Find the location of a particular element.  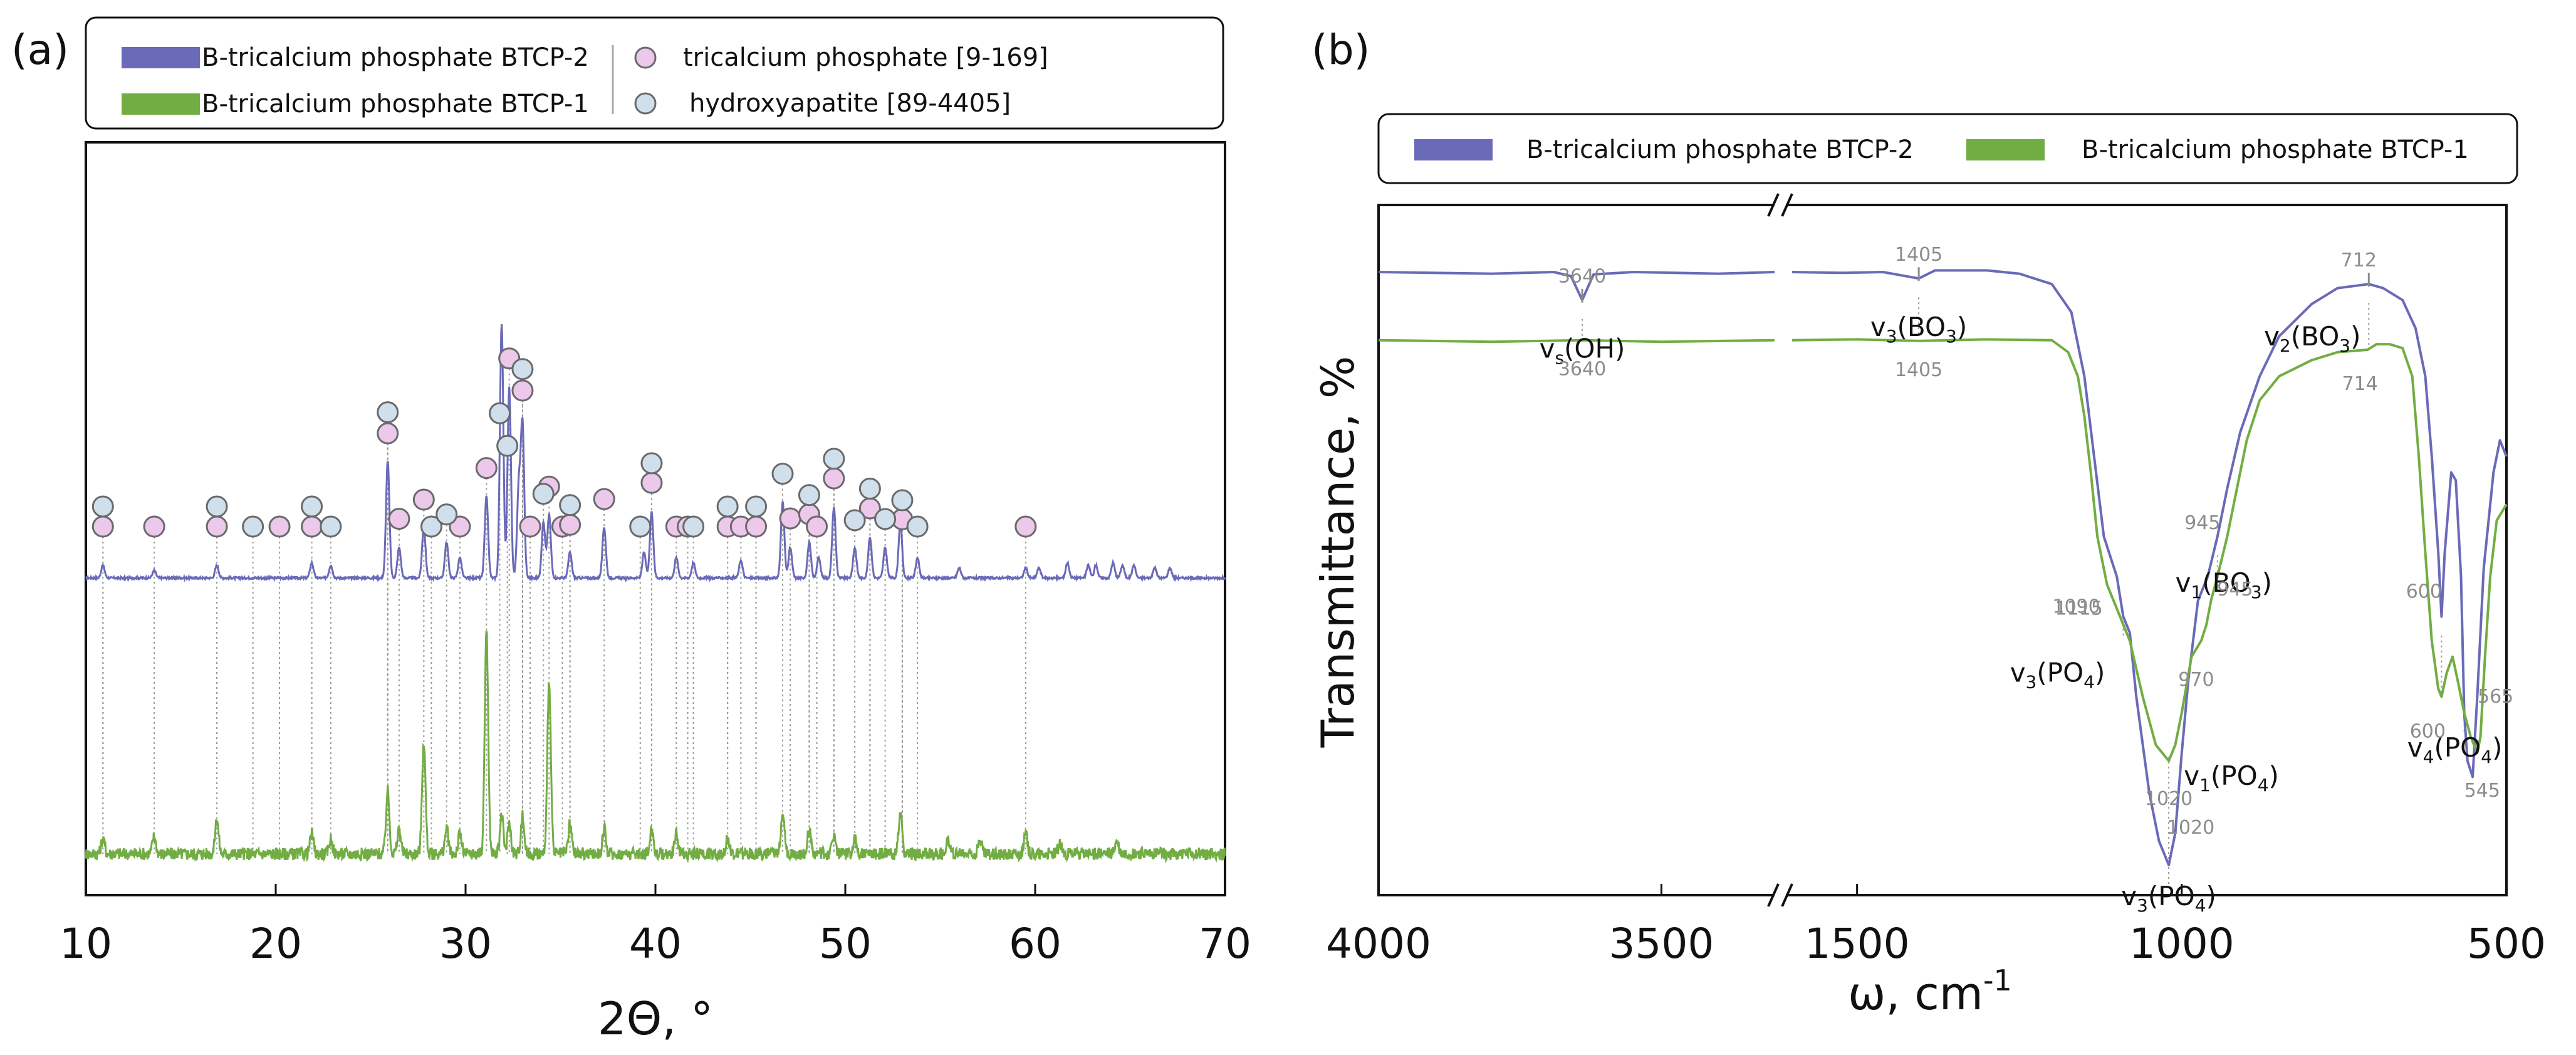

ftir-tick-label: 1000 is located at coordinates (2181, 944).